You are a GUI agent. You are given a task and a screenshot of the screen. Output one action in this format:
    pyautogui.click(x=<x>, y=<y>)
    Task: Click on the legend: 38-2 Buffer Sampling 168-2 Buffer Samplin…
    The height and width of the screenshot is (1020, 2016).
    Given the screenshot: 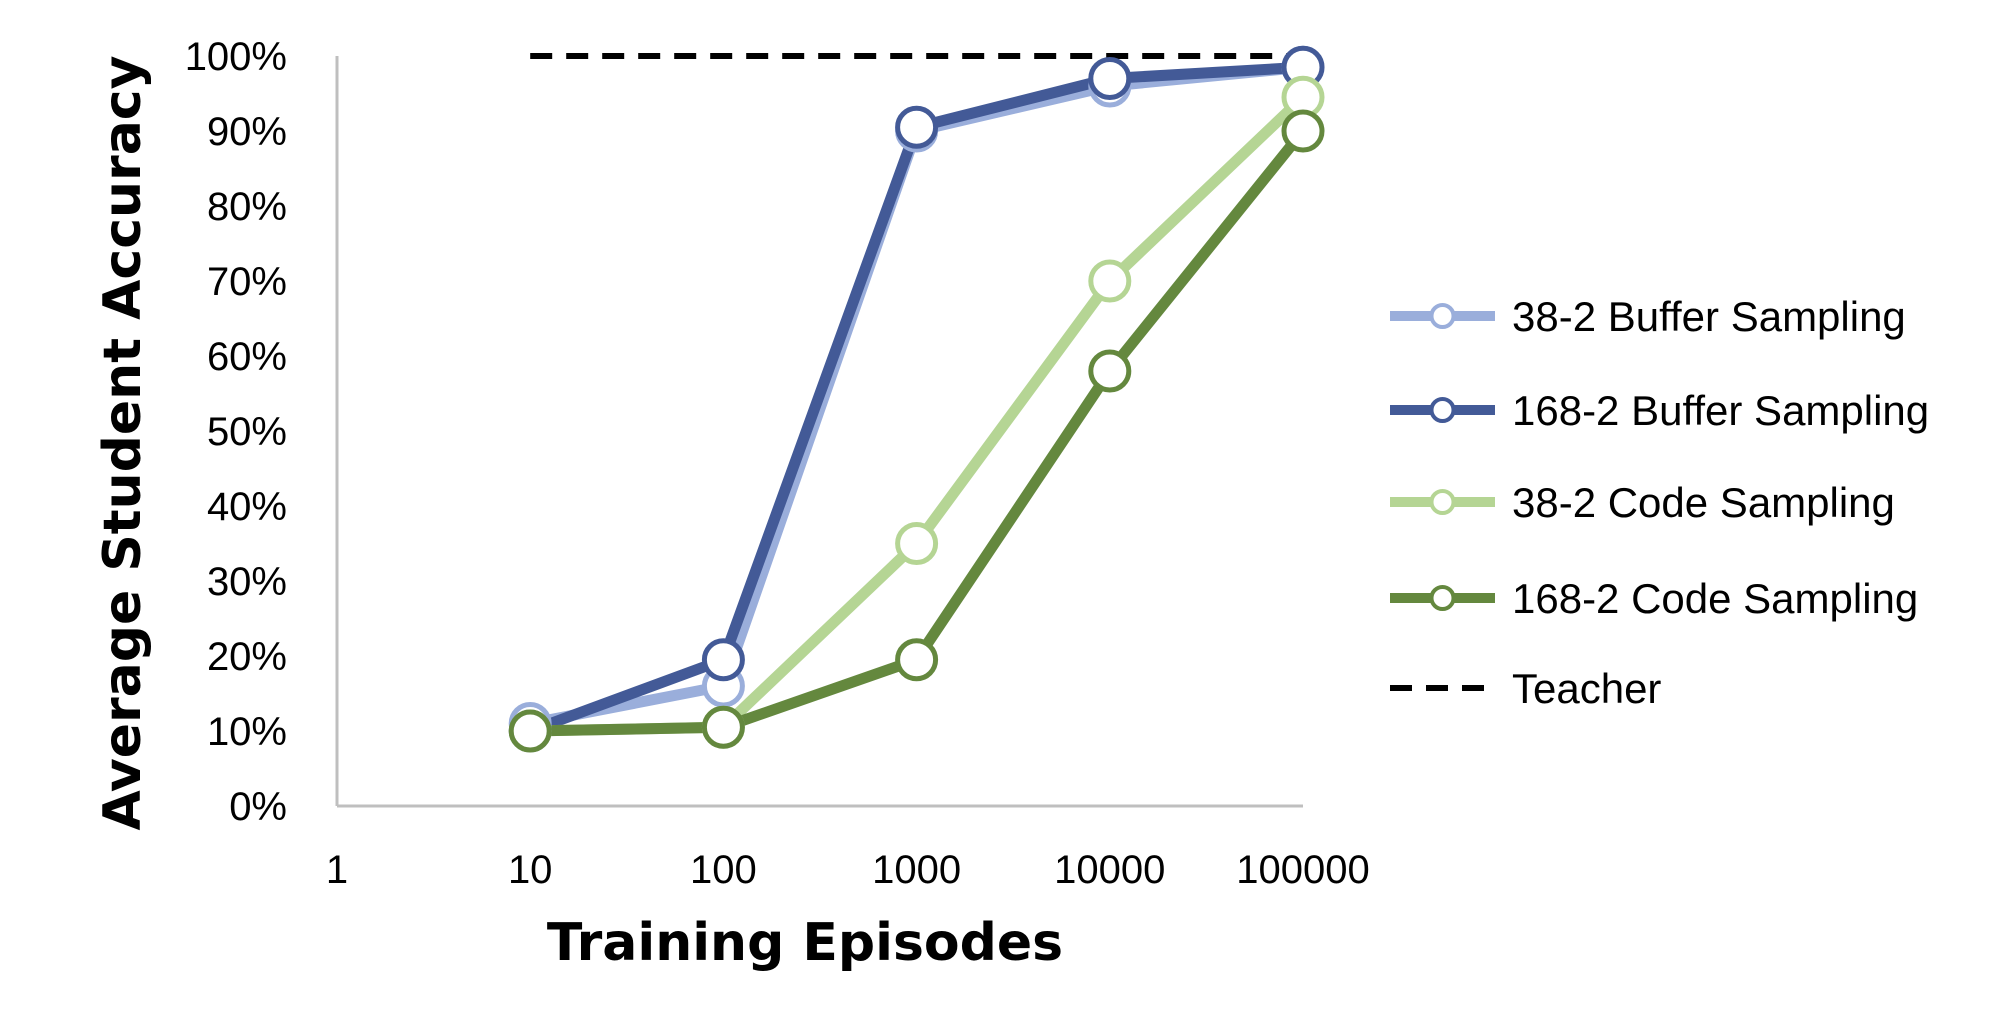 What is the action you would take?
    pyautogui.click(x=1659, y=502)
    